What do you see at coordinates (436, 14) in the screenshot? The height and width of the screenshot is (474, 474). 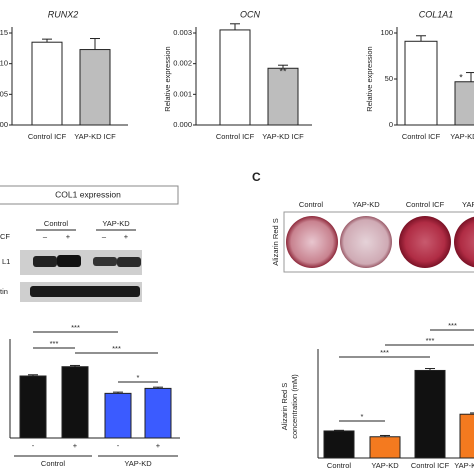 I see `chart-title: COL1A1` at bounding box center [436, 14].